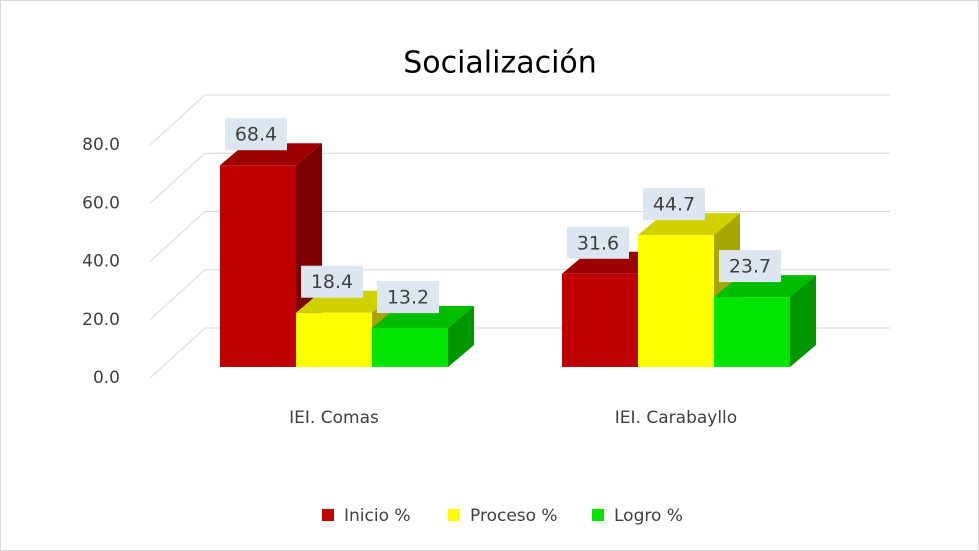 Image resolution: width=979 pixels, height=551 pixels. Describe the element at coordinates (377, 516) in the screenshot. I see `legend-label: Inicio %` at that location.